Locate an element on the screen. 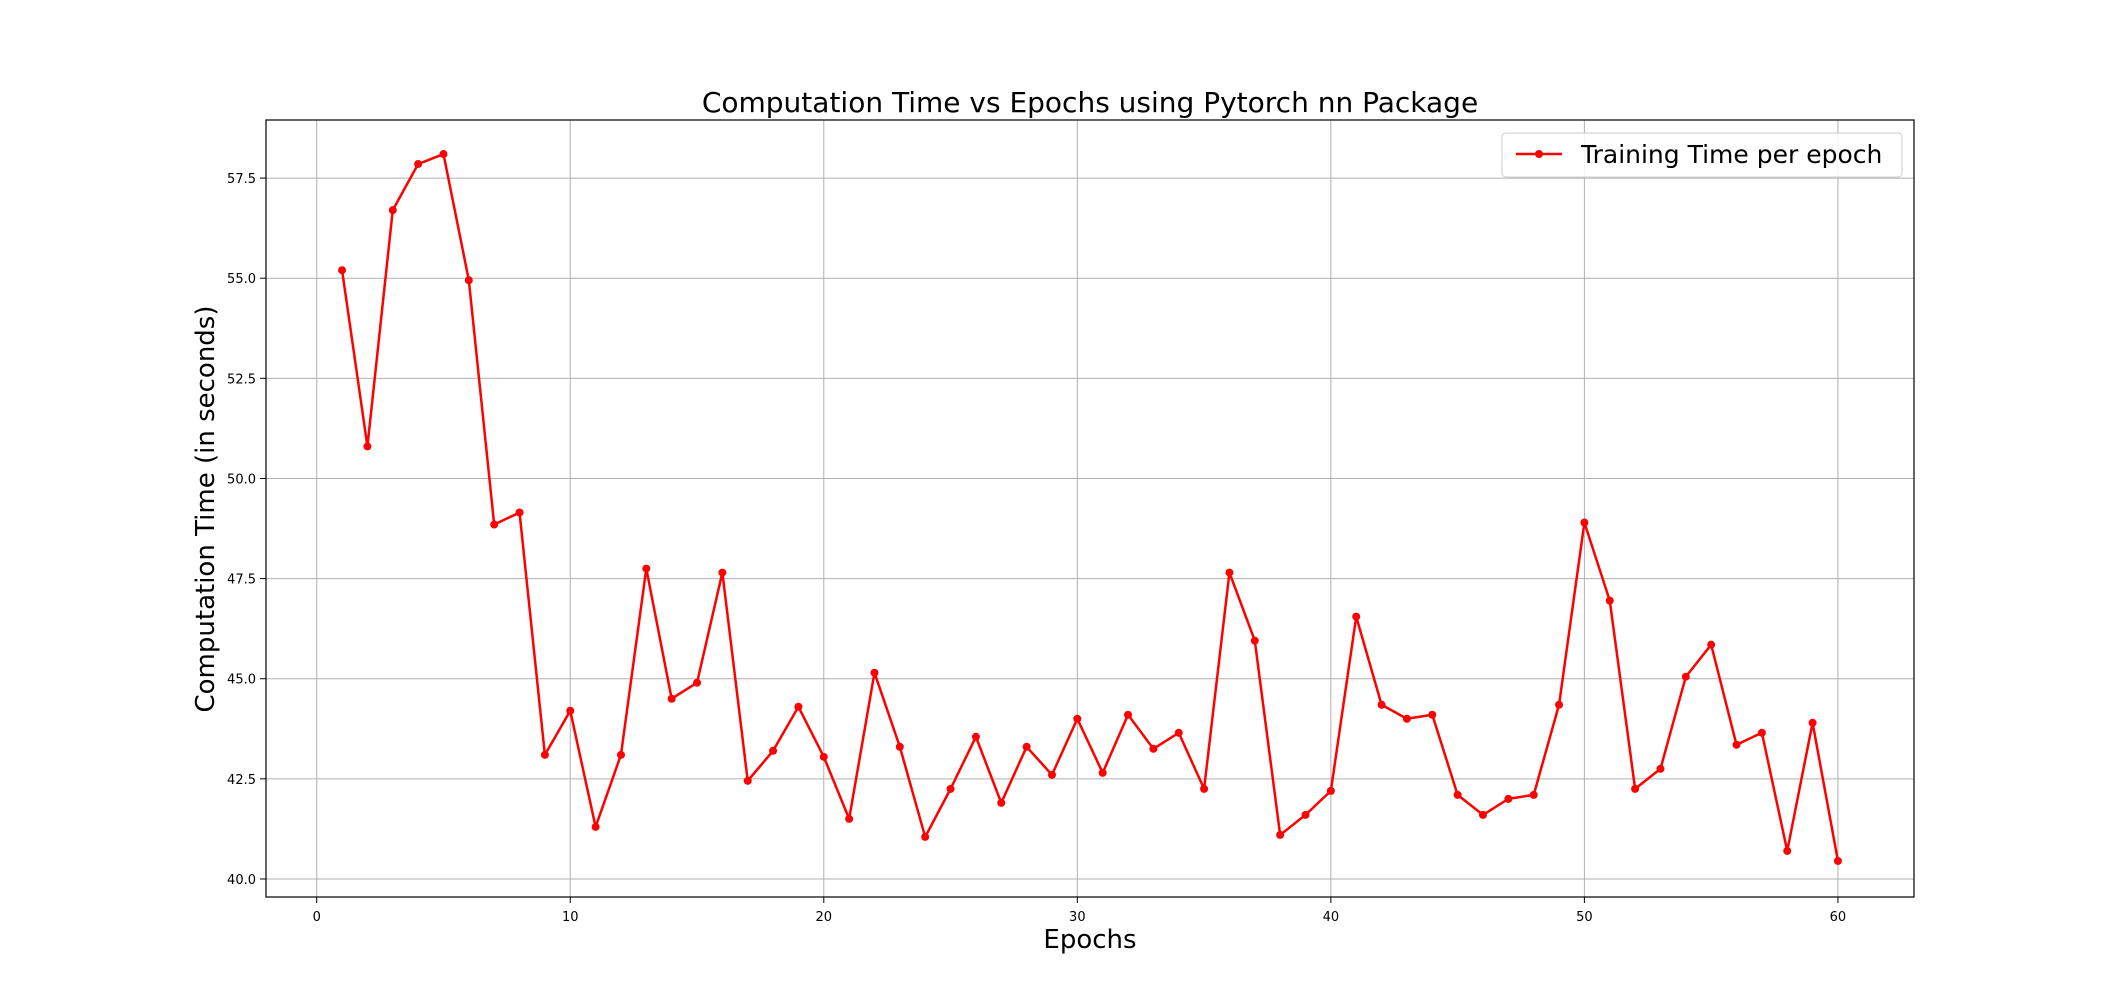 The width and height of the screenshot is (2111, 1002). x-tick-label: 30 is located at coordinates (1077, 917).